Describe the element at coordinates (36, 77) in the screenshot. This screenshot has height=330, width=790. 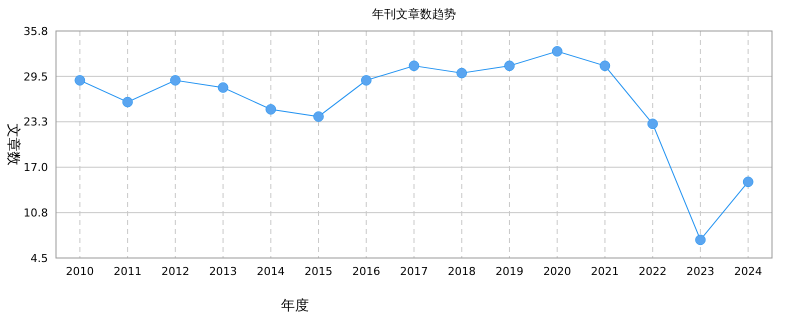
I see `y-tick-label: 29.5` at that location.